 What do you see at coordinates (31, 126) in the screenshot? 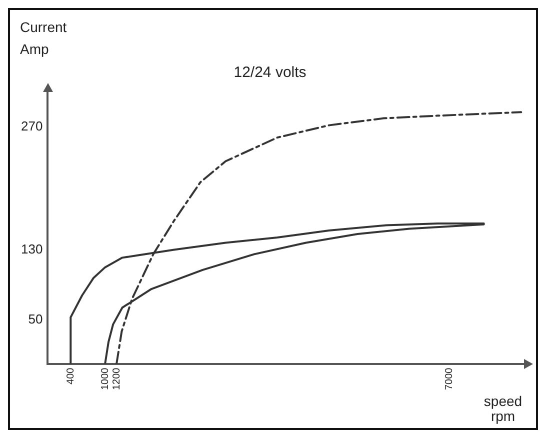
I see `y-tick-label: 270` at bounding box center [31, 126].